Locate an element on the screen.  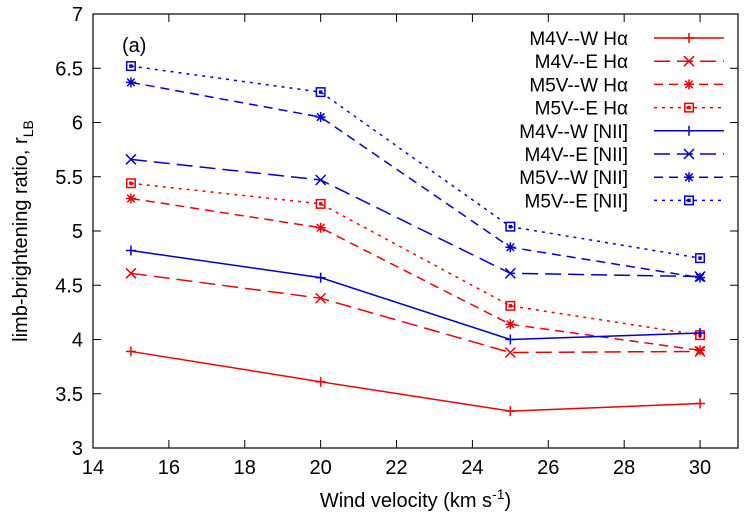
legend-label: M5V--W Hα is located at coordinates (578, 85).